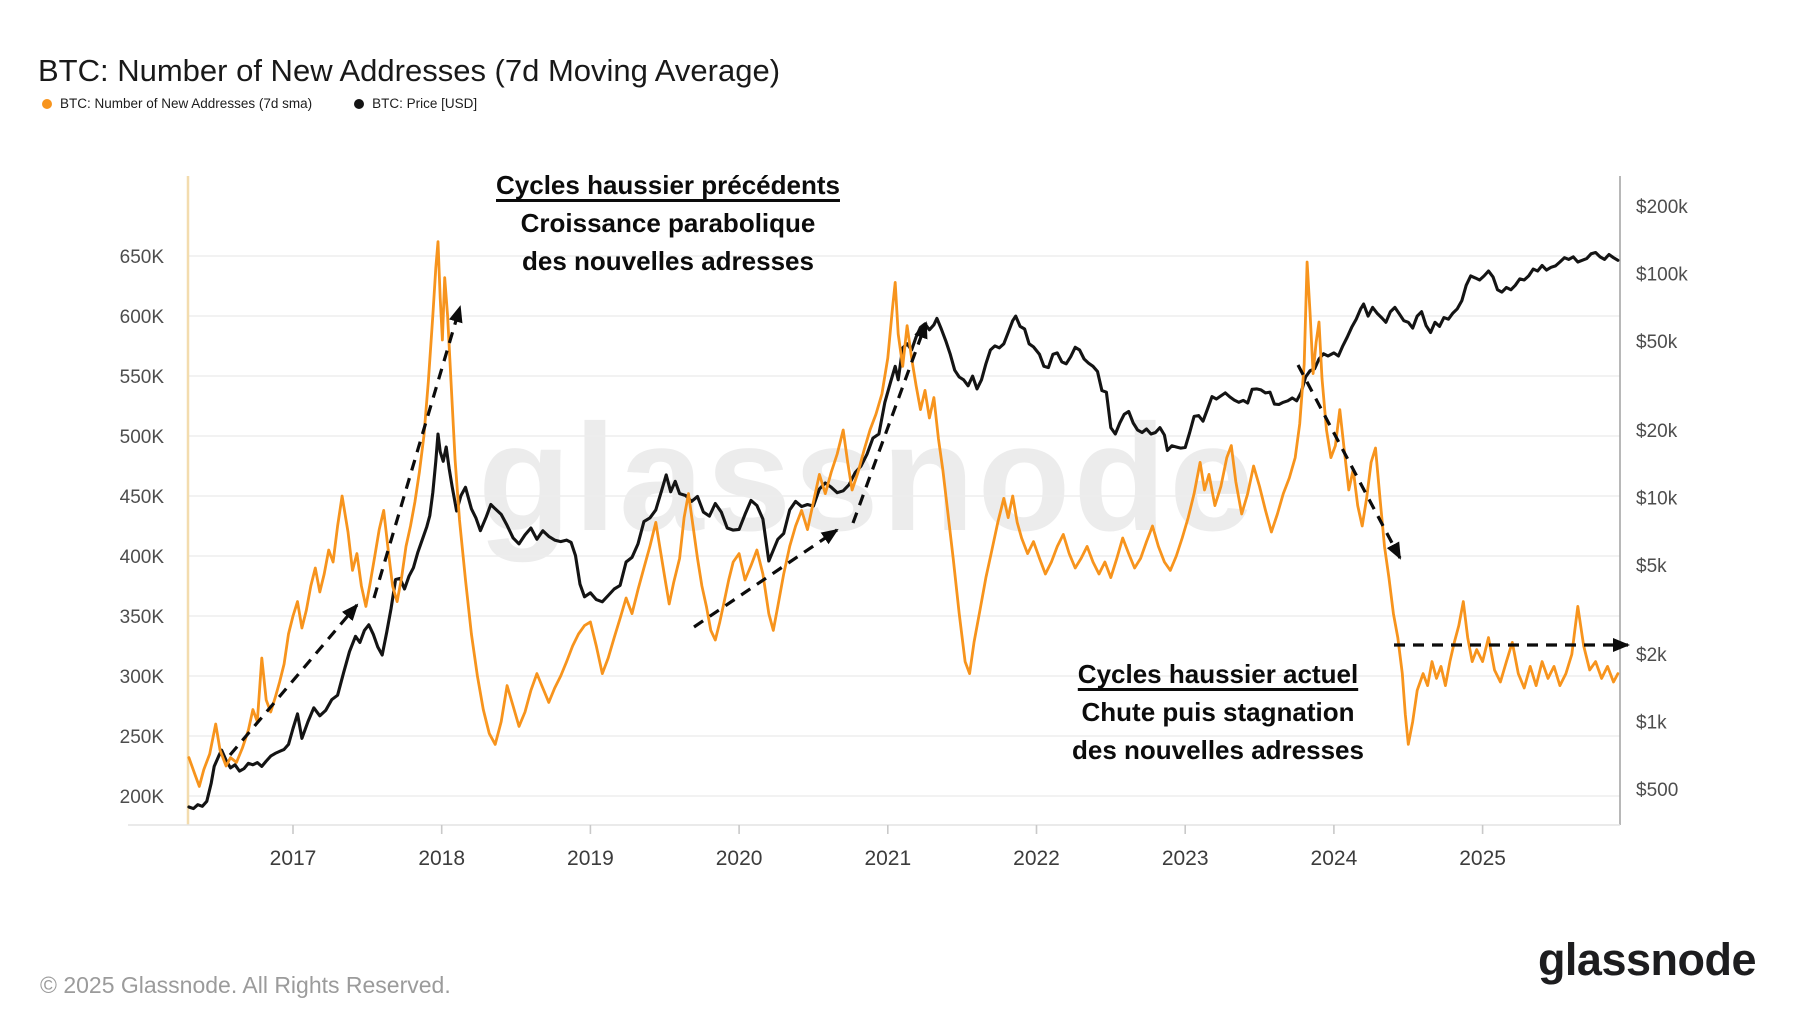 This screenshot has width=1800, height=1013. Describe the element at coordinates (1657, 431) in the screenshot. I see `right-axis-label-$20k: $20k` at that location.